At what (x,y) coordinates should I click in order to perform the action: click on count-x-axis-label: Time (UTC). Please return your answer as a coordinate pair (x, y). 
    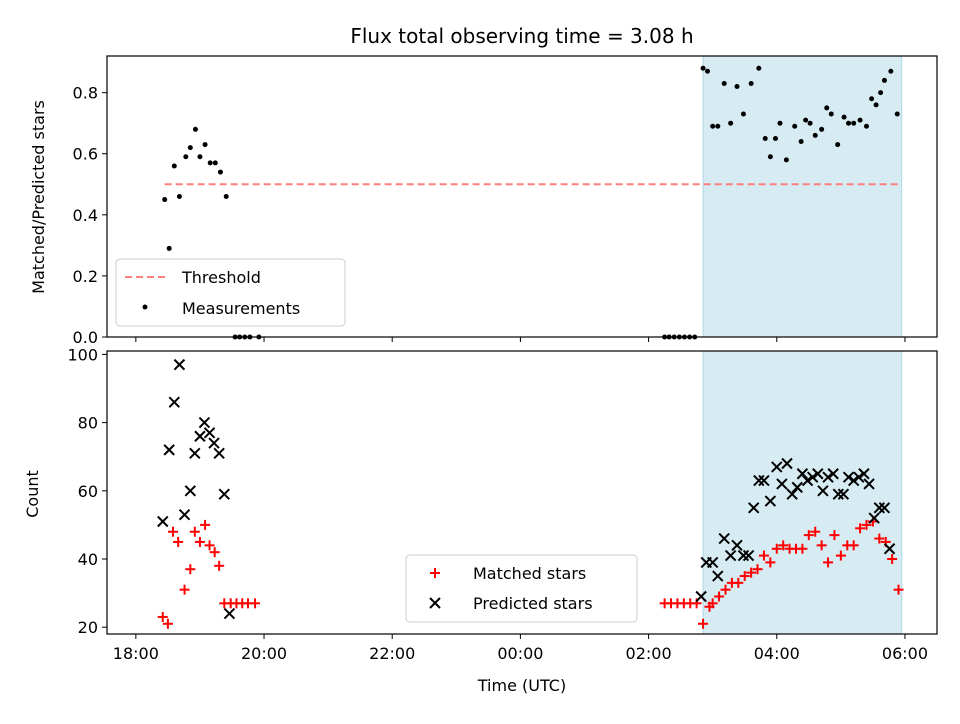
    Looking at the image, I should click on (521, 685).